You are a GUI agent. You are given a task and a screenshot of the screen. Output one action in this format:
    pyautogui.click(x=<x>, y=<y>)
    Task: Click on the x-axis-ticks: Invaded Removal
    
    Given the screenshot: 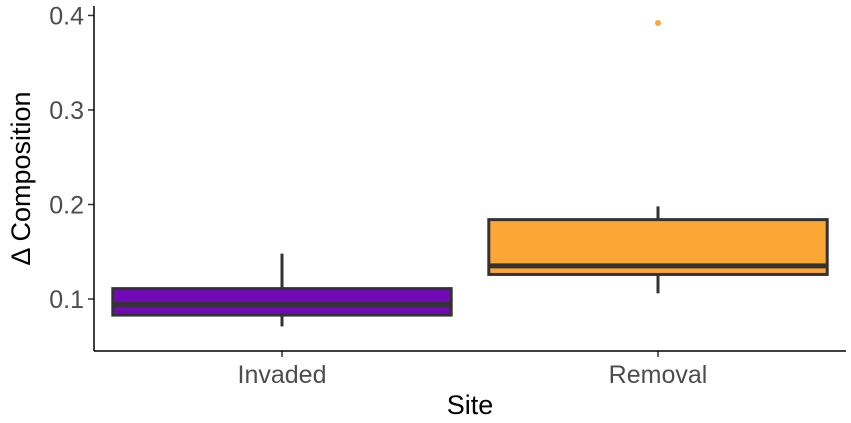 What is the action you would take?
    pyautogui.click(x=473, y=370)
    